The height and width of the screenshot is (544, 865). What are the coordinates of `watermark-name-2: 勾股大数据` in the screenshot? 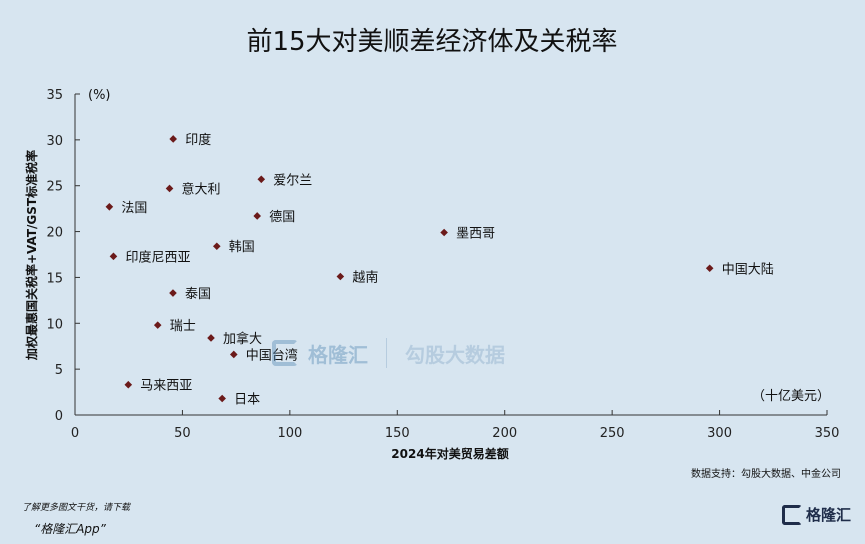 It's located at (455, 354).